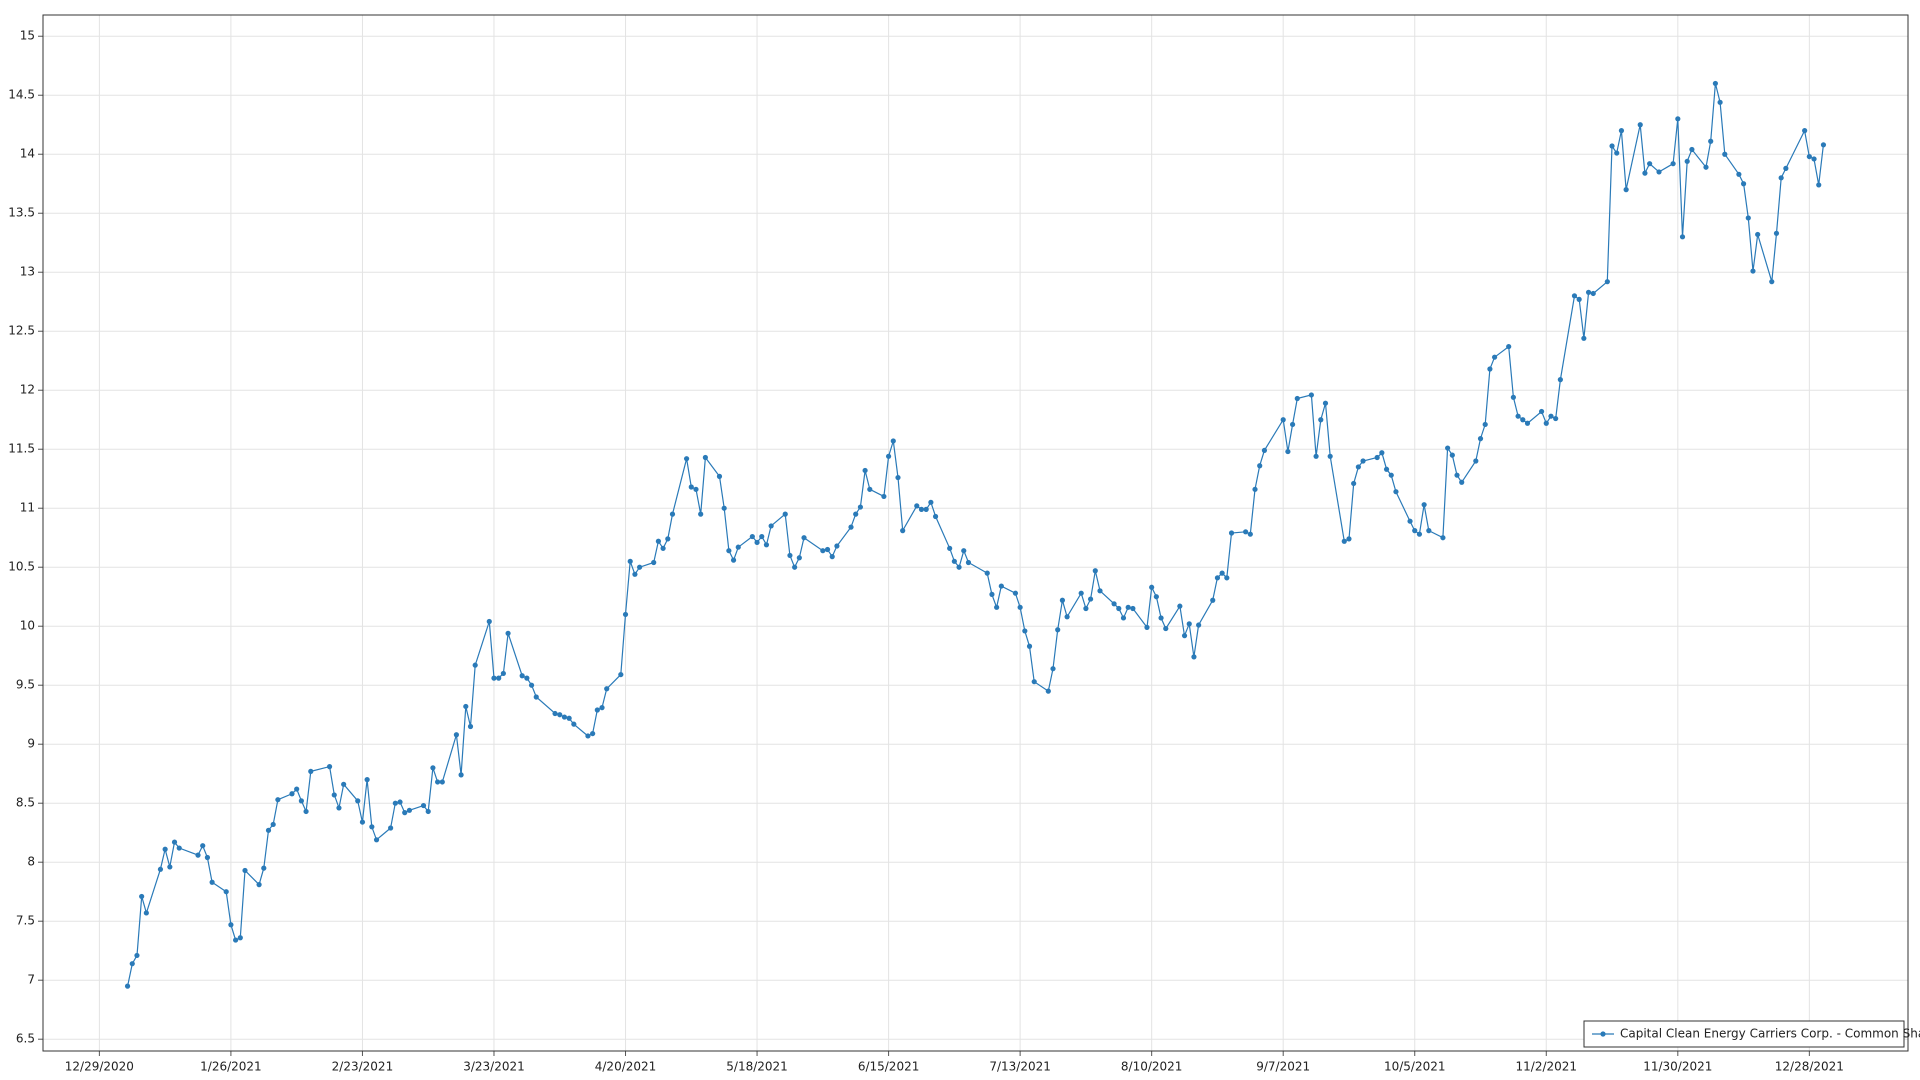 This screenshot has width=1920, height=1080. What do you see at coordinates (21, 213) in the screenshot?
I see `y-tick-label: 13.5` at bounding box center [21, 213].